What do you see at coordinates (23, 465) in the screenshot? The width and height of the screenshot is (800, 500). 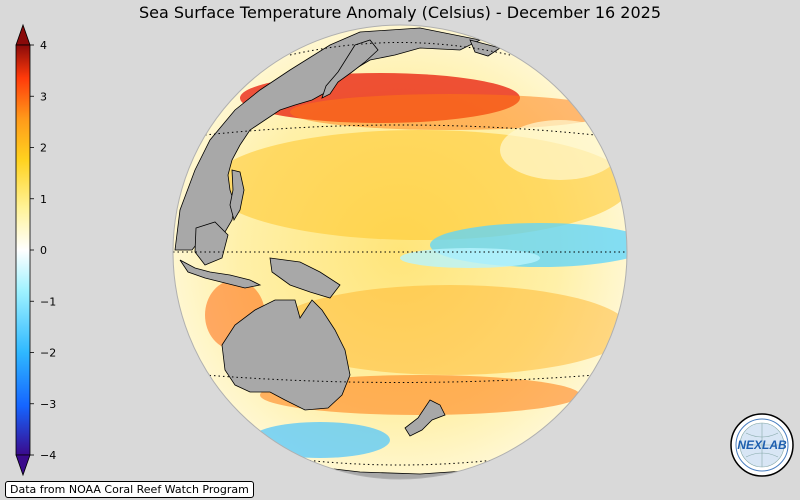 I see `colorbar-bottom-arrow` at bounding box center [23, 465].